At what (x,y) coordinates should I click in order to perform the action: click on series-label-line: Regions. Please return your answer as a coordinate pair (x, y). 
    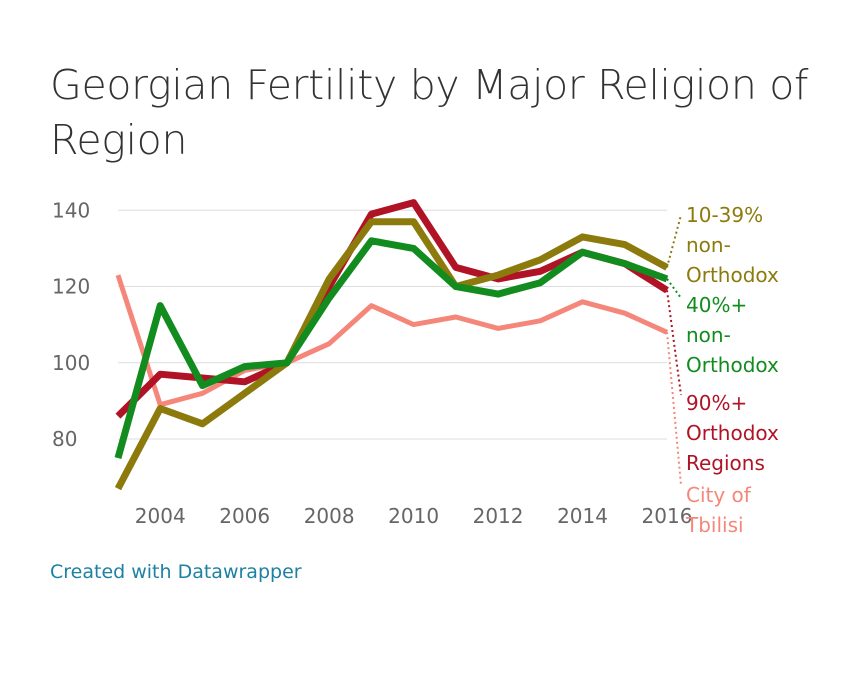
    Looking at the image, I should click on (725, 463).